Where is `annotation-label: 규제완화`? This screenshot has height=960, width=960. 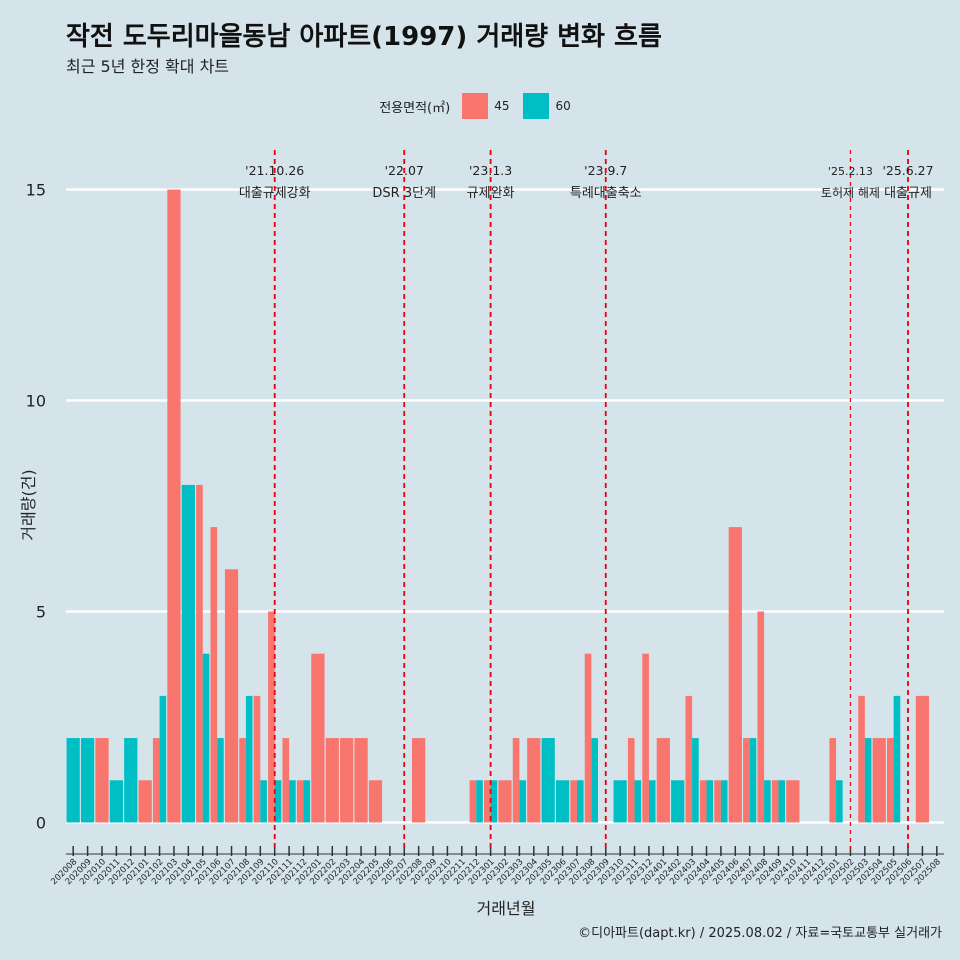
annotation-label: 규제완화 is located at coordinates (491, 193).